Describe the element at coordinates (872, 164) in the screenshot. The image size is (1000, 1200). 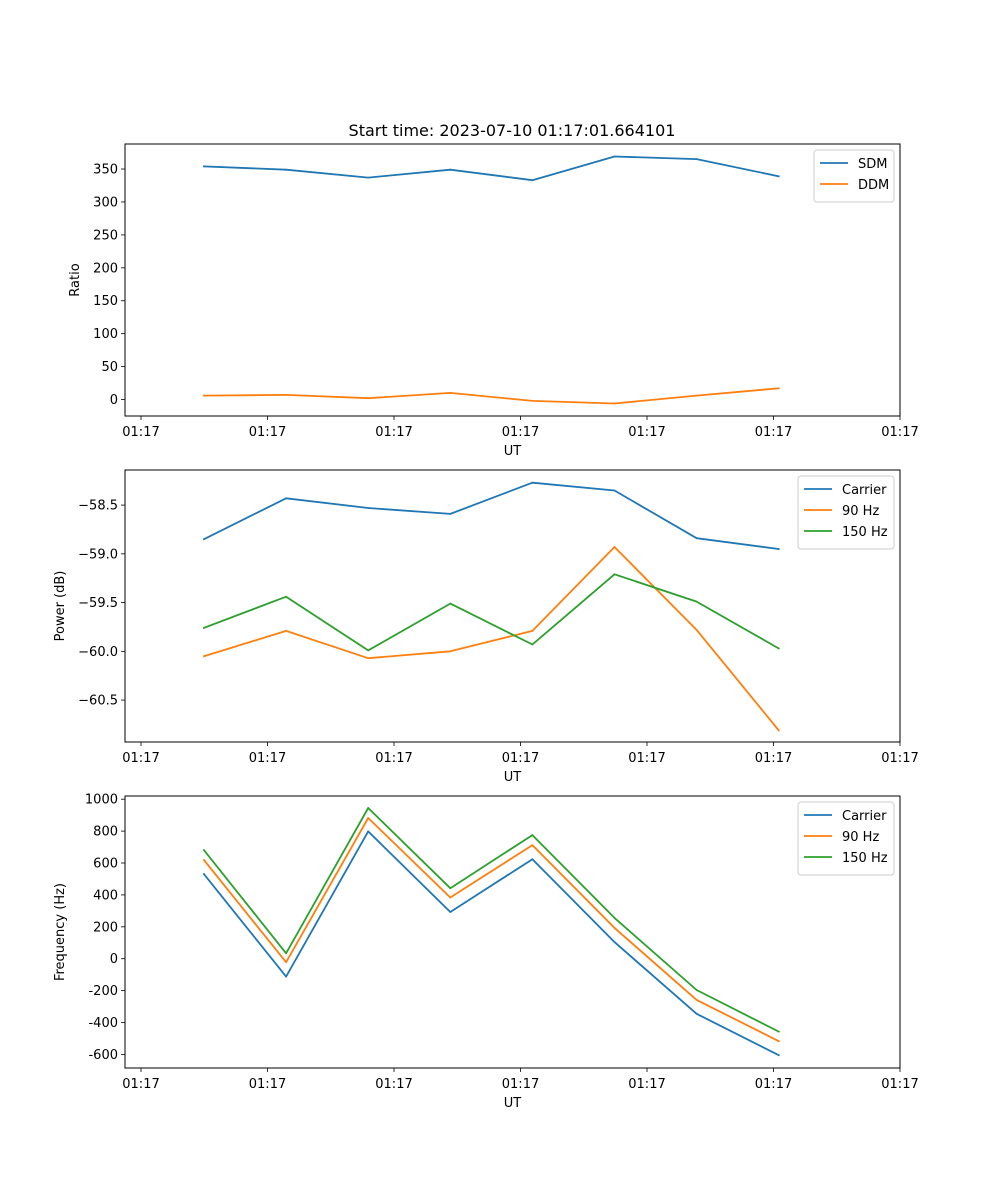
I see `legend-label: SDM` at that location.